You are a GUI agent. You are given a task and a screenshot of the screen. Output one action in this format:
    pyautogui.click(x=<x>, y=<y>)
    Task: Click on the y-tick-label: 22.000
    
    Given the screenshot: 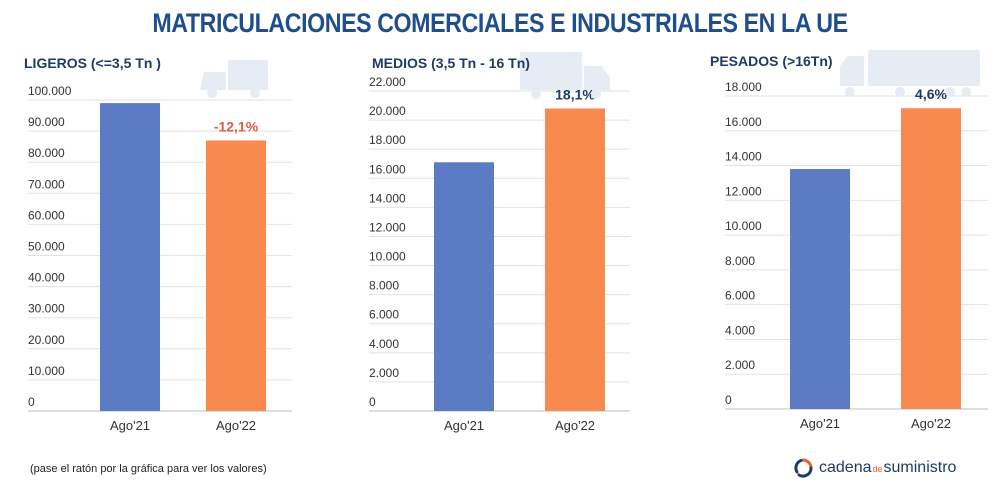 What is the action you would take?
    pyautogui.click(x=387, y=82)
    